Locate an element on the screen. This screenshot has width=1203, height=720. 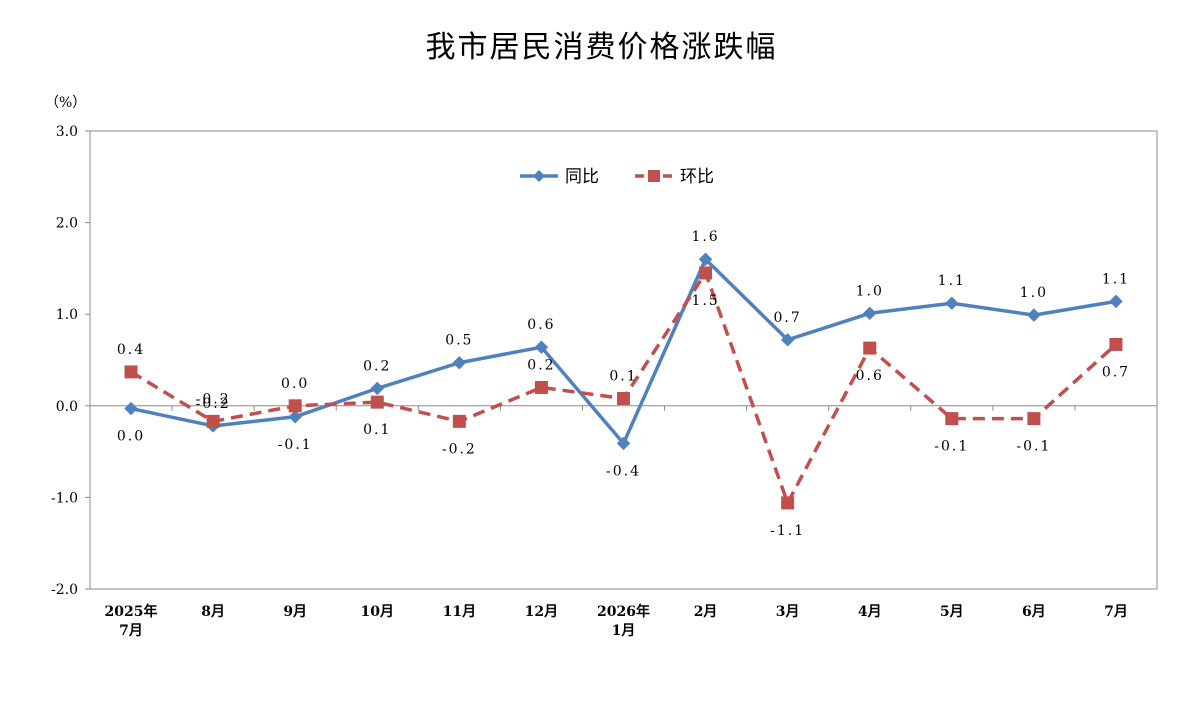
x-category-label: 1月 is located at coordinates (624, 631).